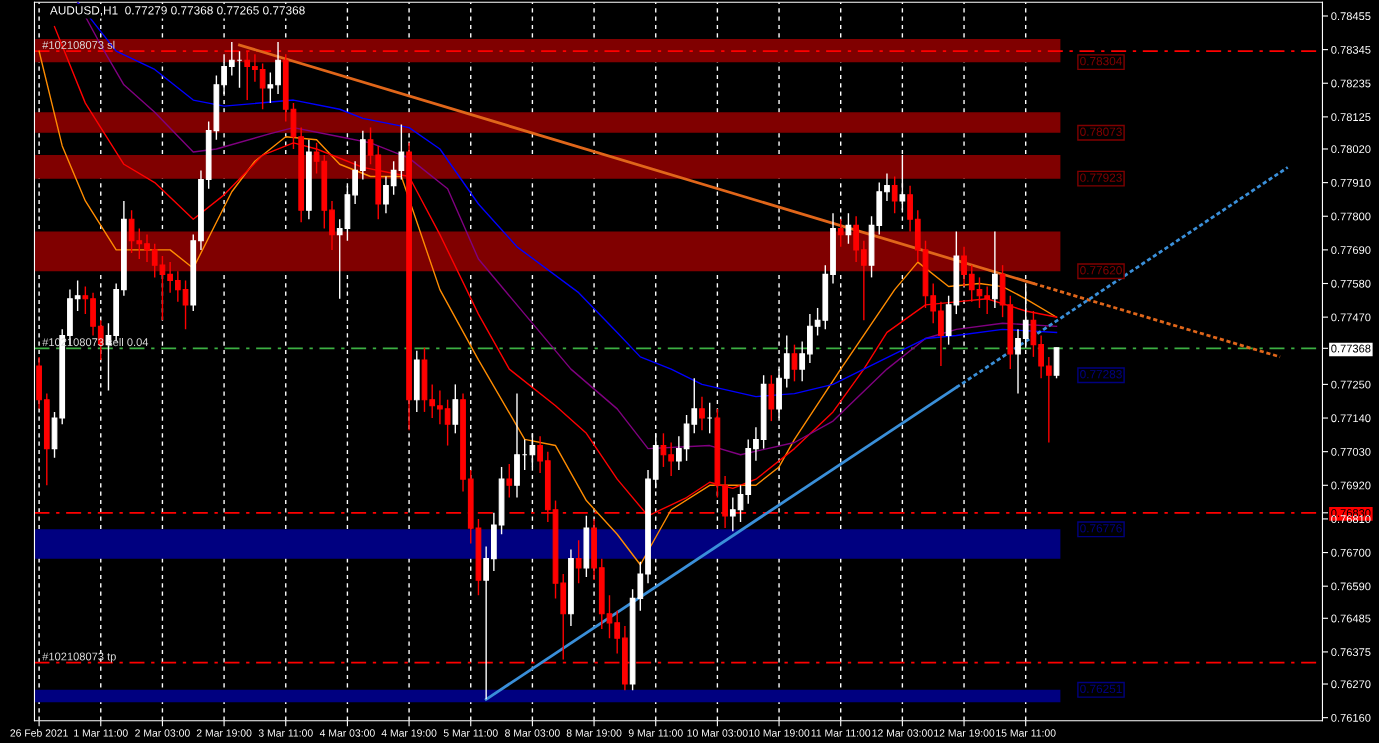 This screenshot has height=743, width=1379. What do you see at coordinates (1351, 182) in the screenshot?
I see `y-tick-label: 0.77910` at bounding box center [1351, 182].